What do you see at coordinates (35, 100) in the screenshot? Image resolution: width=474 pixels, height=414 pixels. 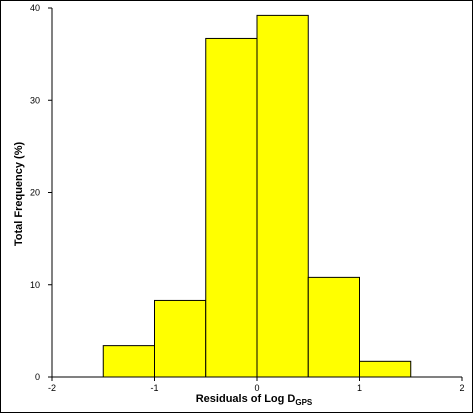 I see `y-tick-label: 30` at bounding box center [35, 100].